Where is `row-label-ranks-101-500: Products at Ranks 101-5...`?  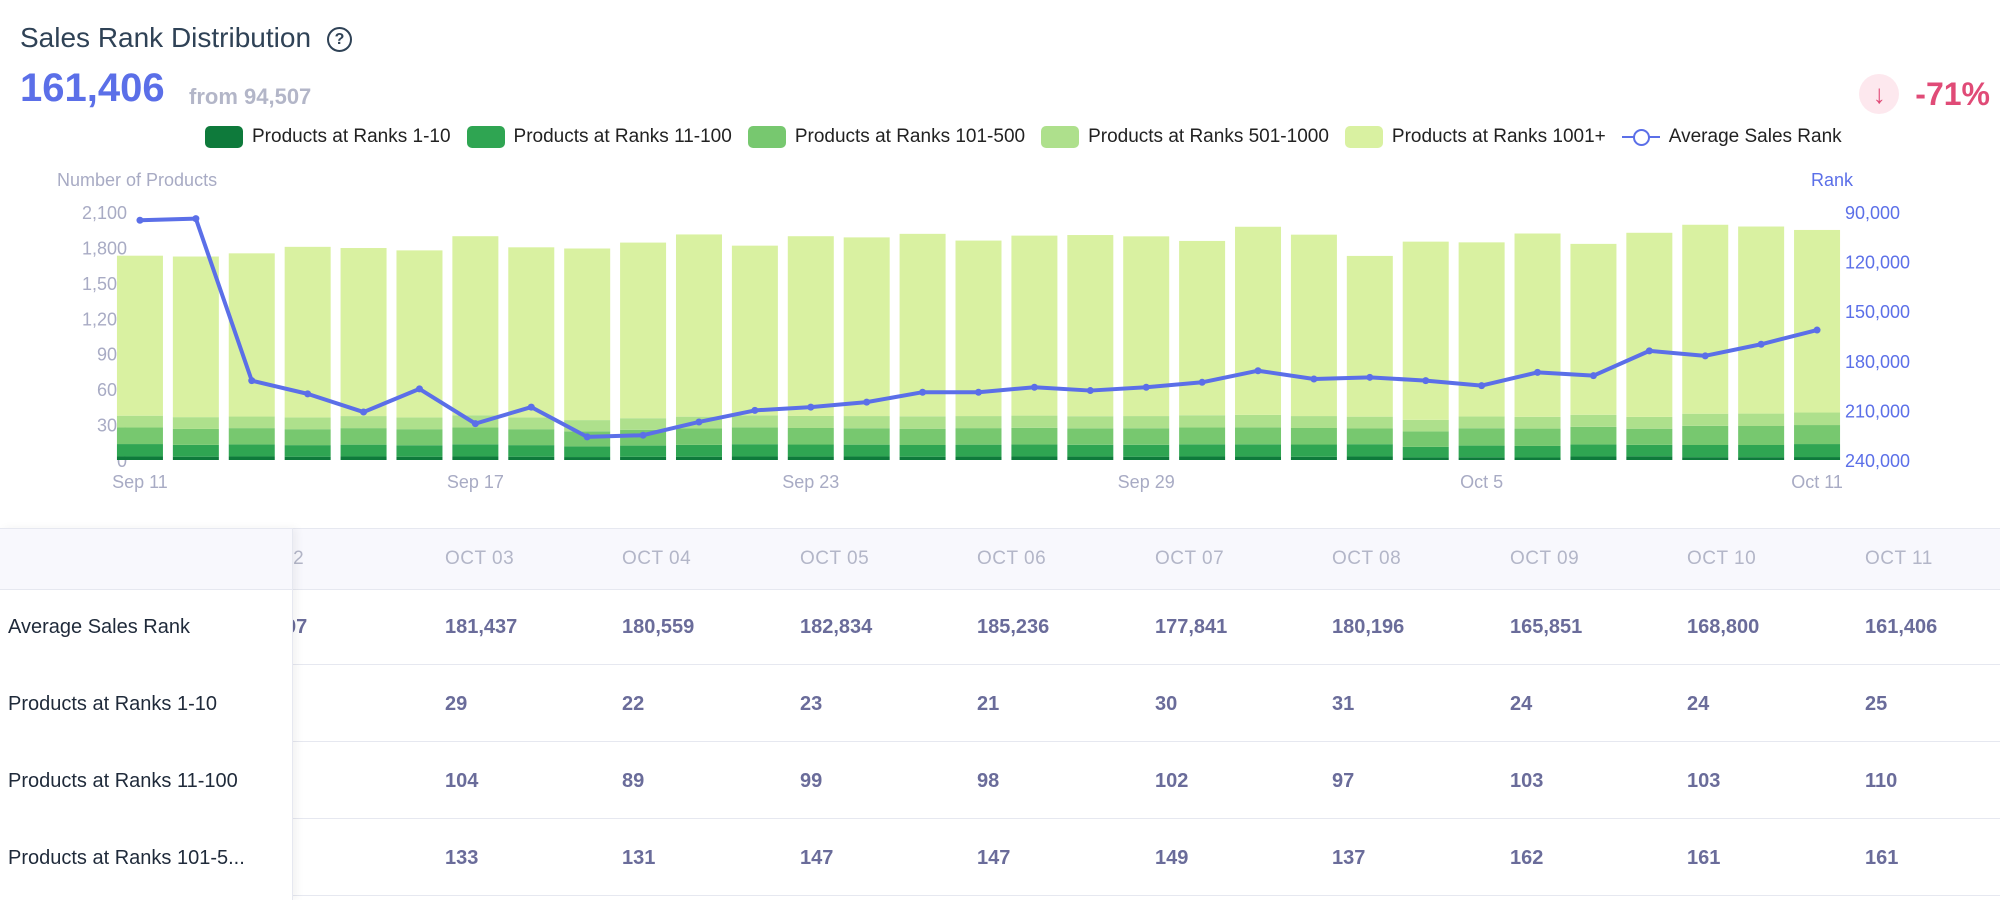
row-label-ranks-101-500: Products at Ranks 101-5... is located at coordinates (126, 858).